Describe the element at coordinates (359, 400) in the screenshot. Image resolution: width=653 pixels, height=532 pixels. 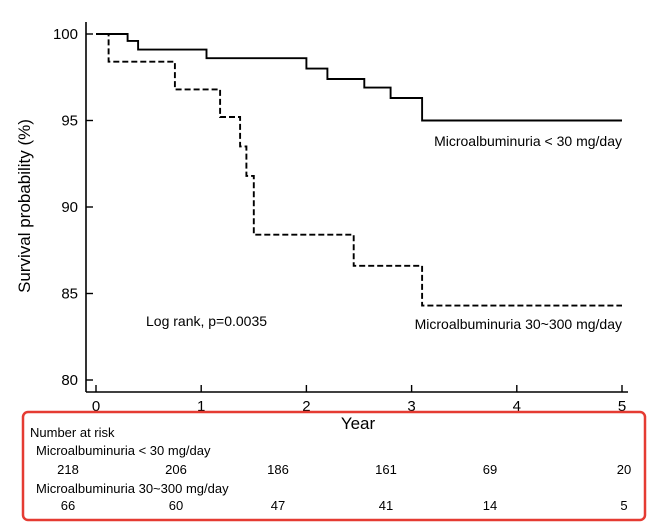
I see `x-ticks: 0 1 2 3 4 5` at that location.